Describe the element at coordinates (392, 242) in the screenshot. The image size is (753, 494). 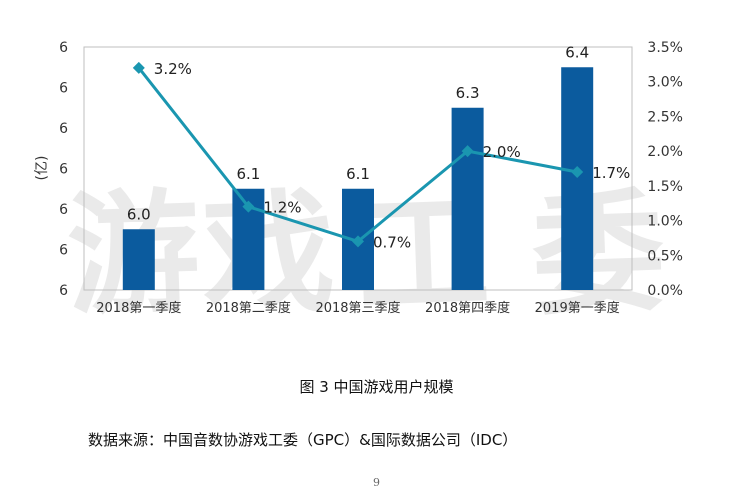
I see `line-value-label: 0.7%` at that location.